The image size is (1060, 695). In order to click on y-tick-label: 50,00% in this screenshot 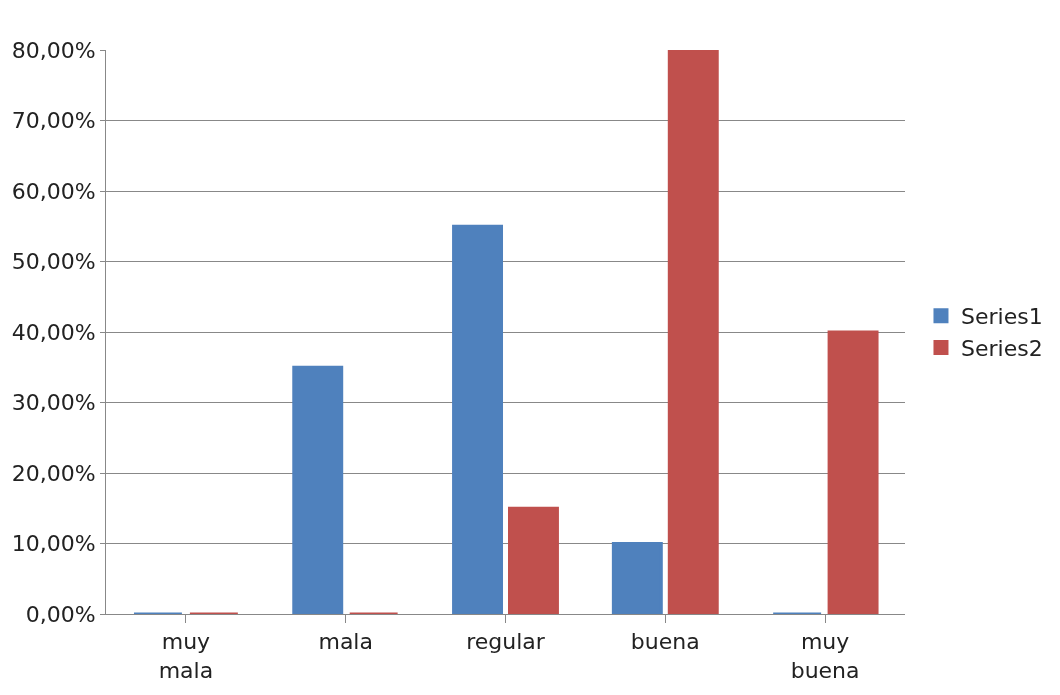, I will do `click(53, 262)`.